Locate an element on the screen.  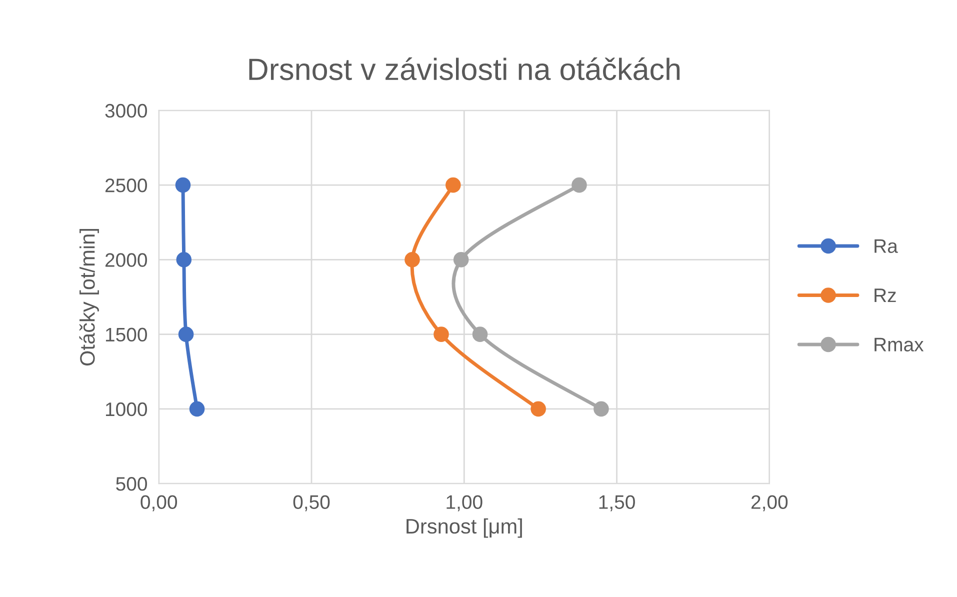
x-tick-label: 1,00 is located at coordinates (464, 503).